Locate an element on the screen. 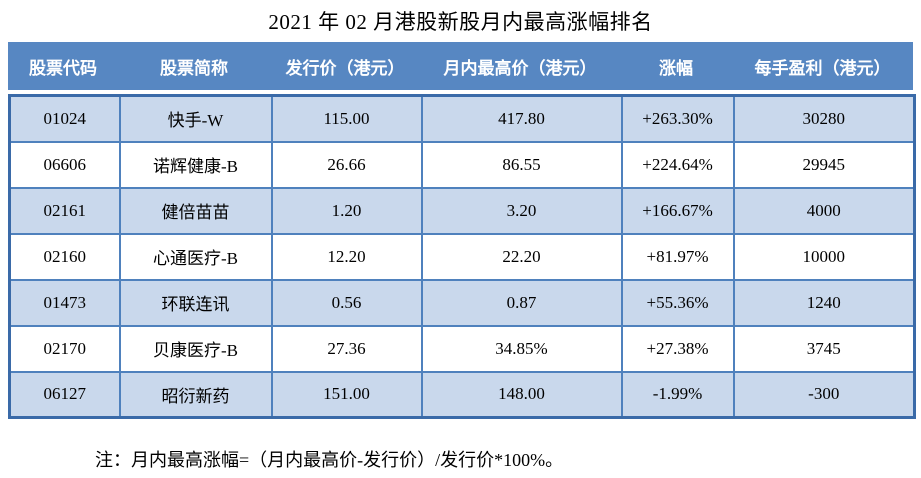 The width and height of the screenshot is (921, 478). cell-monthly-high: 148.00 is located at coordinates (521, 394).